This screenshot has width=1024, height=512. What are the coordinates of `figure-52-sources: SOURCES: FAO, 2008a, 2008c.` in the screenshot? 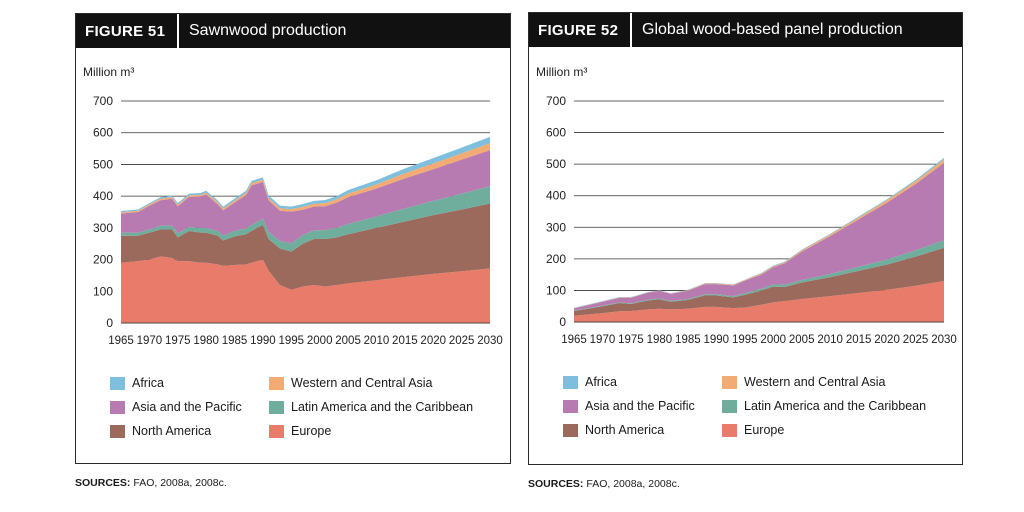 It's located at (604, 484).